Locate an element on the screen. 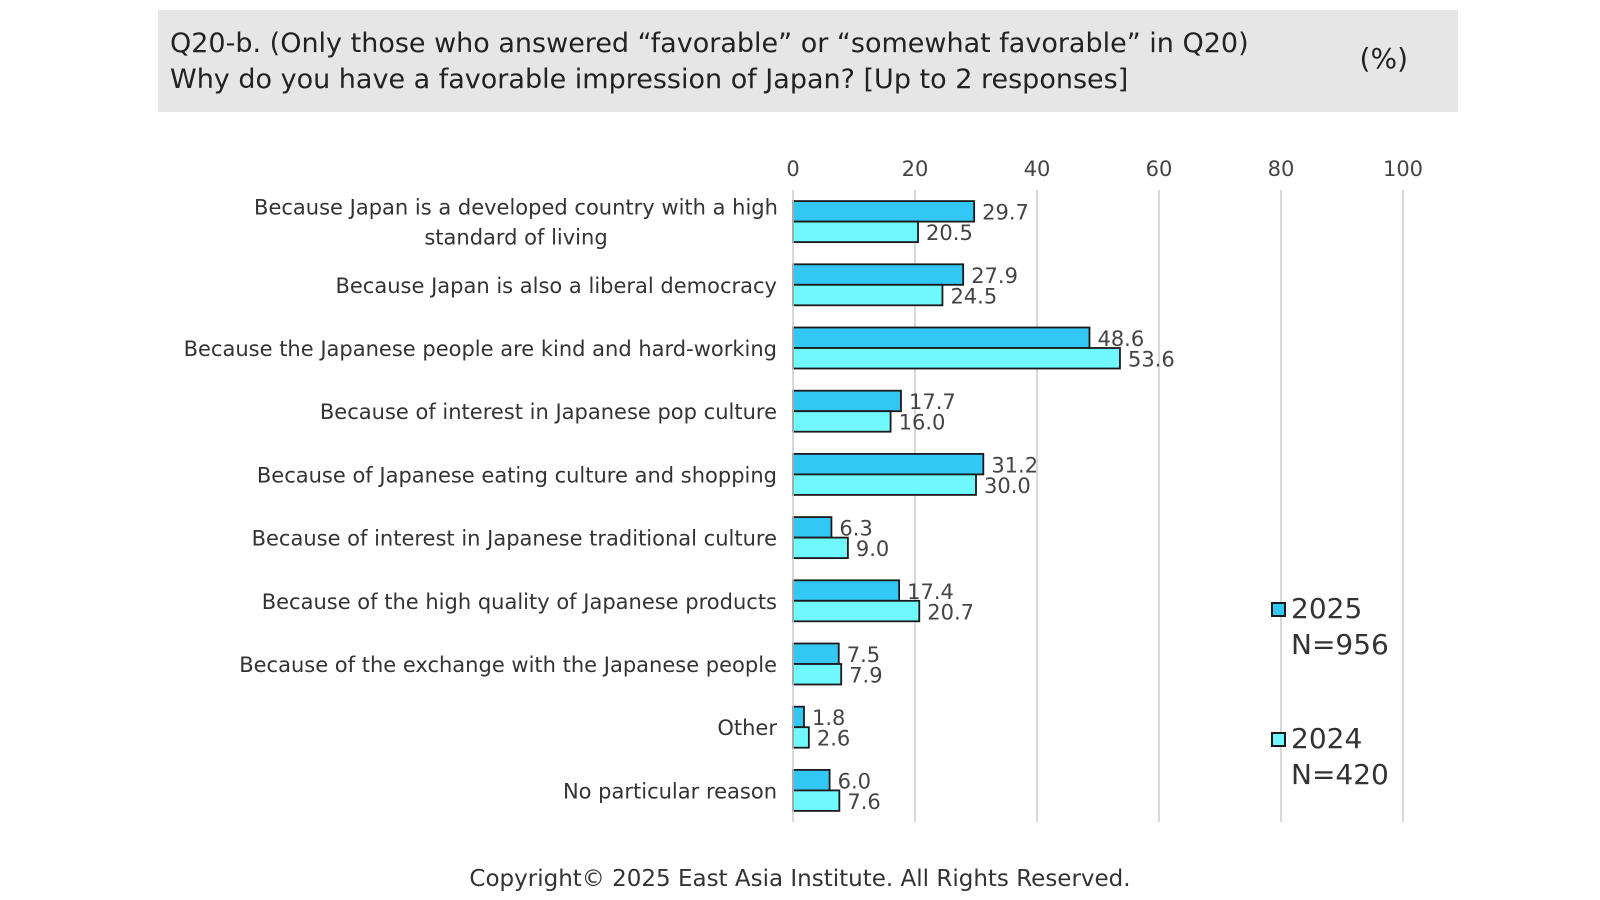 This screenshot has width=1600, height=900. data-label-2024: 2.6 is located at coordinates (833, 739).